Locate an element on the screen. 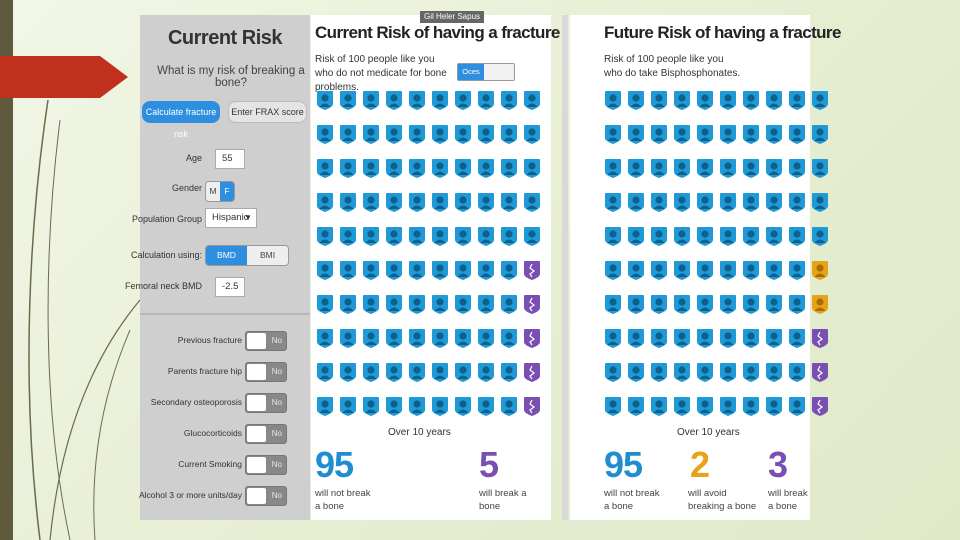 This screenshot has width=960, height=540. femoral-neck-bmd-label: Femoral neck BMD is located at coordinates (163, 286).